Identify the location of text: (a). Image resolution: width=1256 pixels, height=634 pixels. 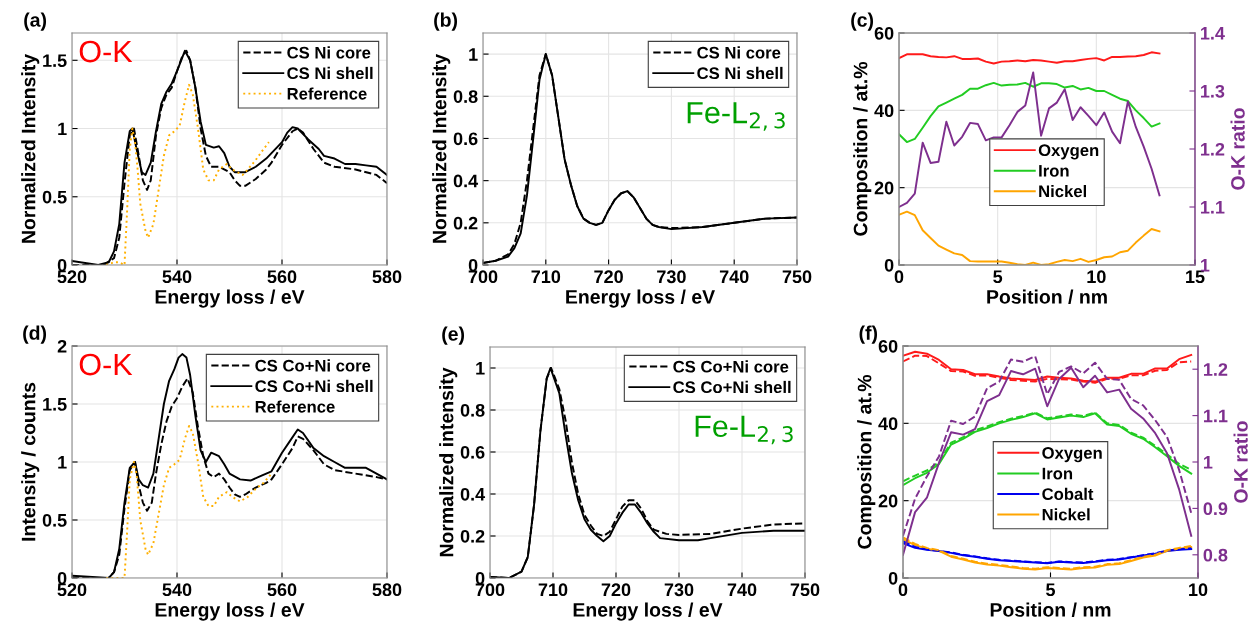
(35, 21).